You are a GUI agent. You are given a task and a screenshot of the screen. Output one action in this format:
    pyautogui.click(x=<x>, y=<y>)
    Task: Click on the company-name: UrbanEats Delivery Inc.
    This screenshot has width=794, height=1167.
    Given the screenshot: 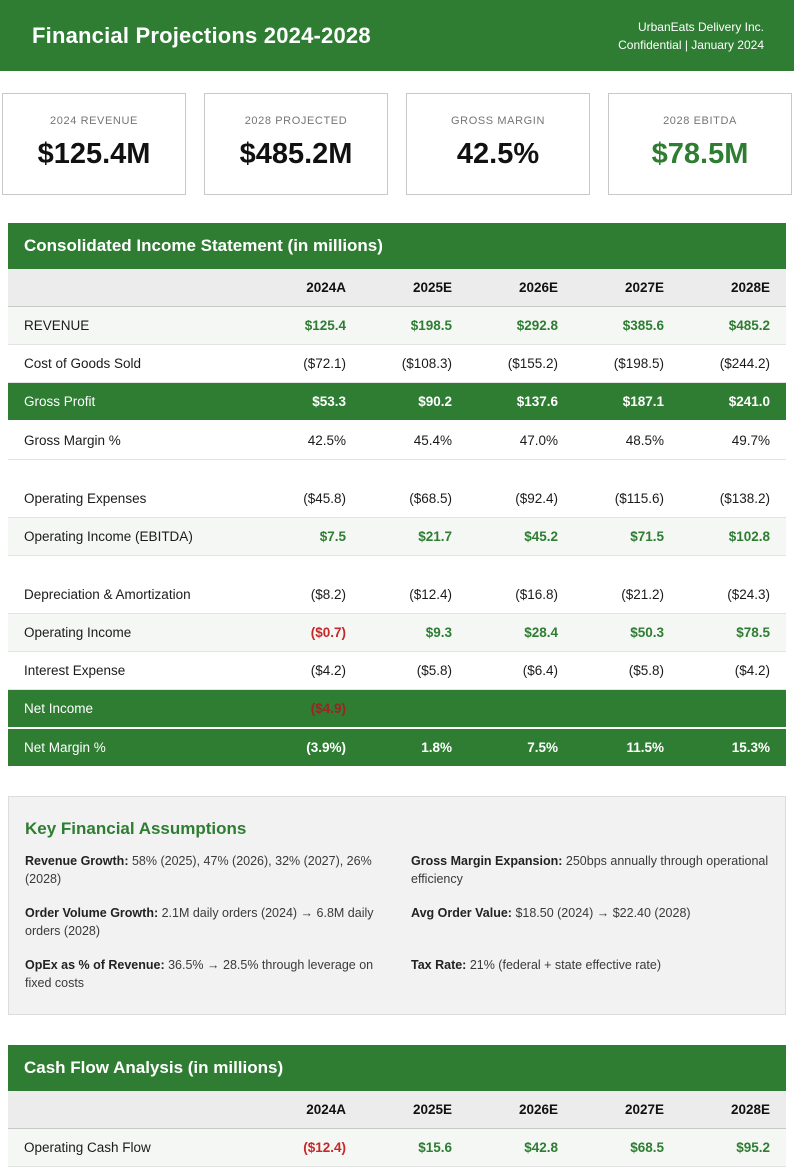 What is the action you would take?
    pyautogui.click(x=700, y=26)
    